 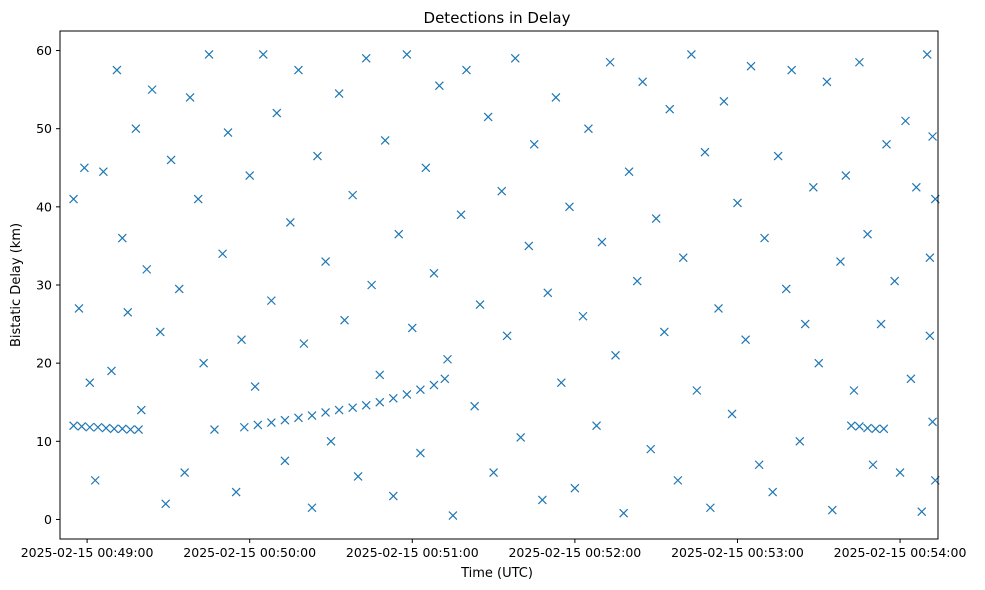 What do you see at coordinates (48, 285) in the screenshot?
I see `y-axis: 0 10 20 30 40 50 60` at bounding box center [48, 285].